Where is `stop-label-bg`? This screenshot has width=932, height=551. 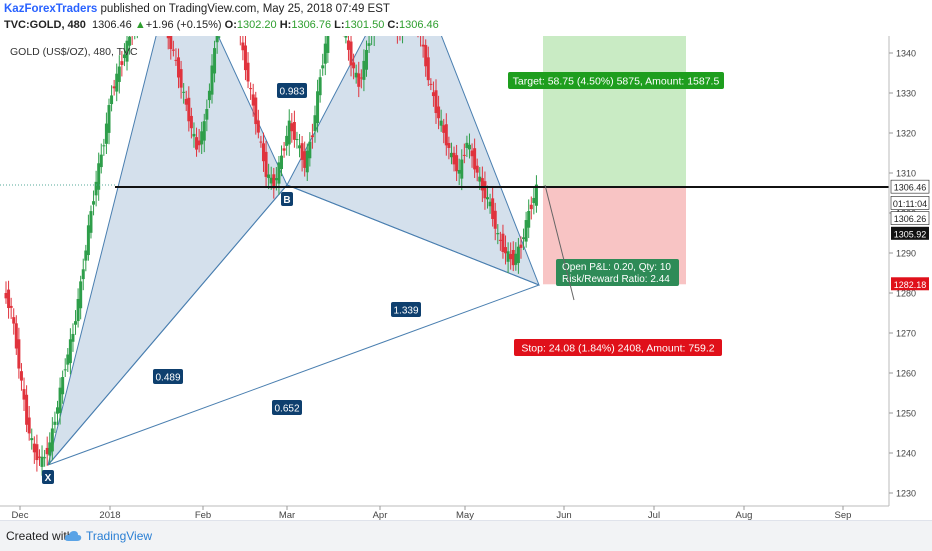
stop-label-bg is located at coordinates (618, 347).